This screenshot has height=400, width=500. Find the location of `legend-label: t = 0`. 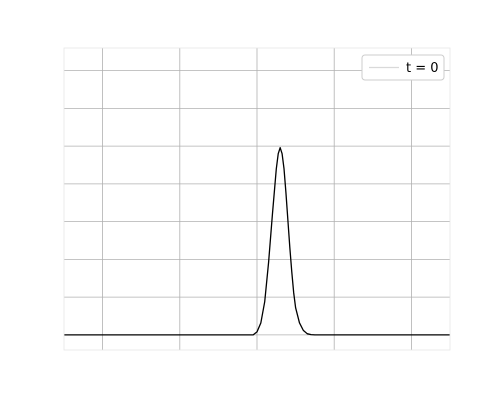

legend-label: t = 0 is located at coordinates (422, 68).